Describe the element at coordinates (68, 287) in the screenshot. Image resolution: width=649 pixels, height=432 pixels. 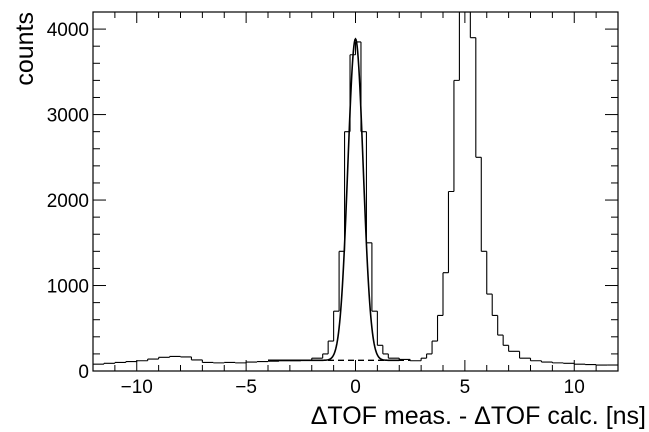
I see `y-tick-label: 1000` at that location.